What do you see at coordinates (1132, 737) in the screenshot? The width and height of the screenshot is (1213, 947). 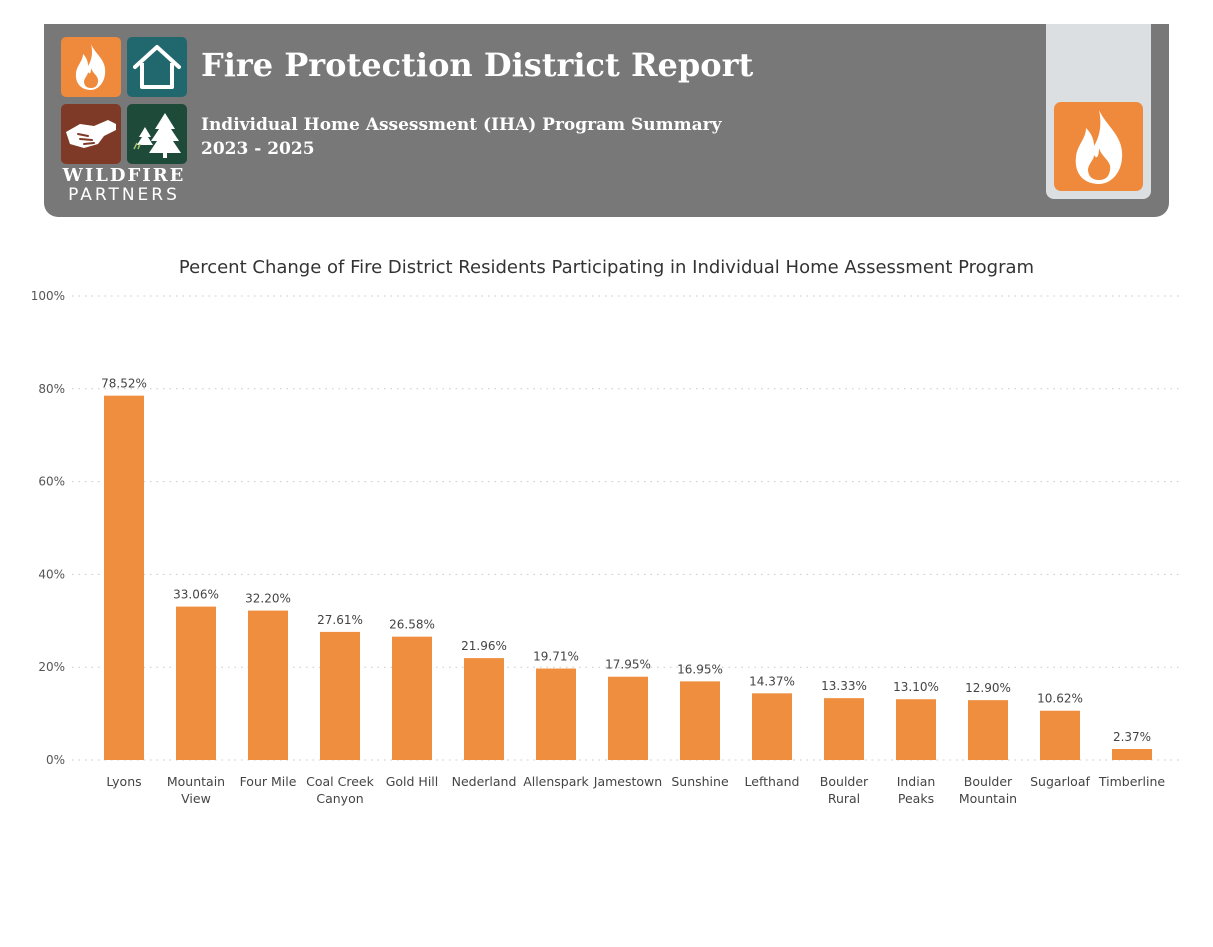 I see `data-label: 2.37%` at bounding box center [1132, 737].